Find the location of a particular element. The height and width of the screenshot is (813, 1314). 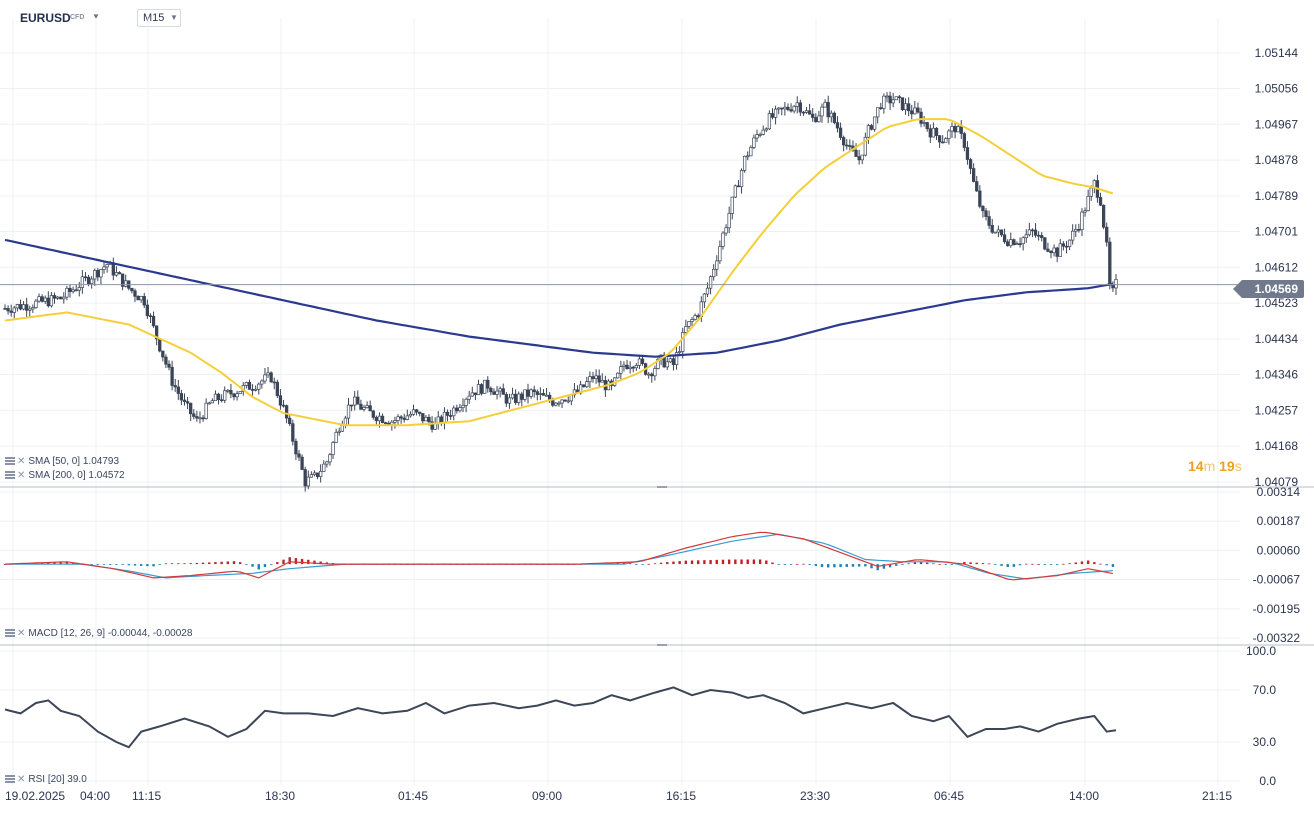

x-tick-label: 16:15 is located at coordinates (681, 796).